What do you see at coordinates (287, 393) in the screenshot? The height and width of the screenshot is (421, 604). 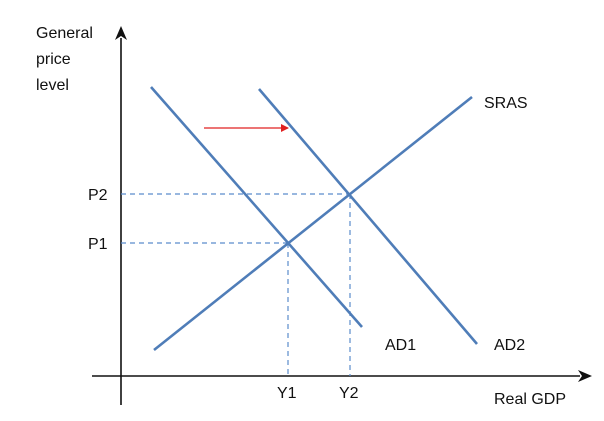 I see `y1-label: Y1` at bounding box center [287, 393].